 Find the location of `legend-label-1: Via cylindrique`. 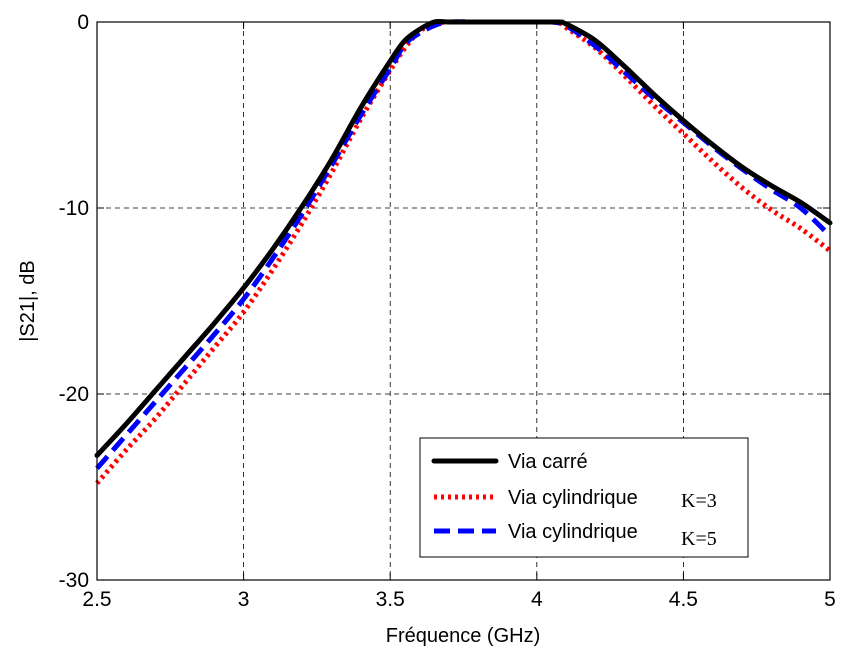

legend-label-1: Via cylindrique is located at coordinates (573, 498).